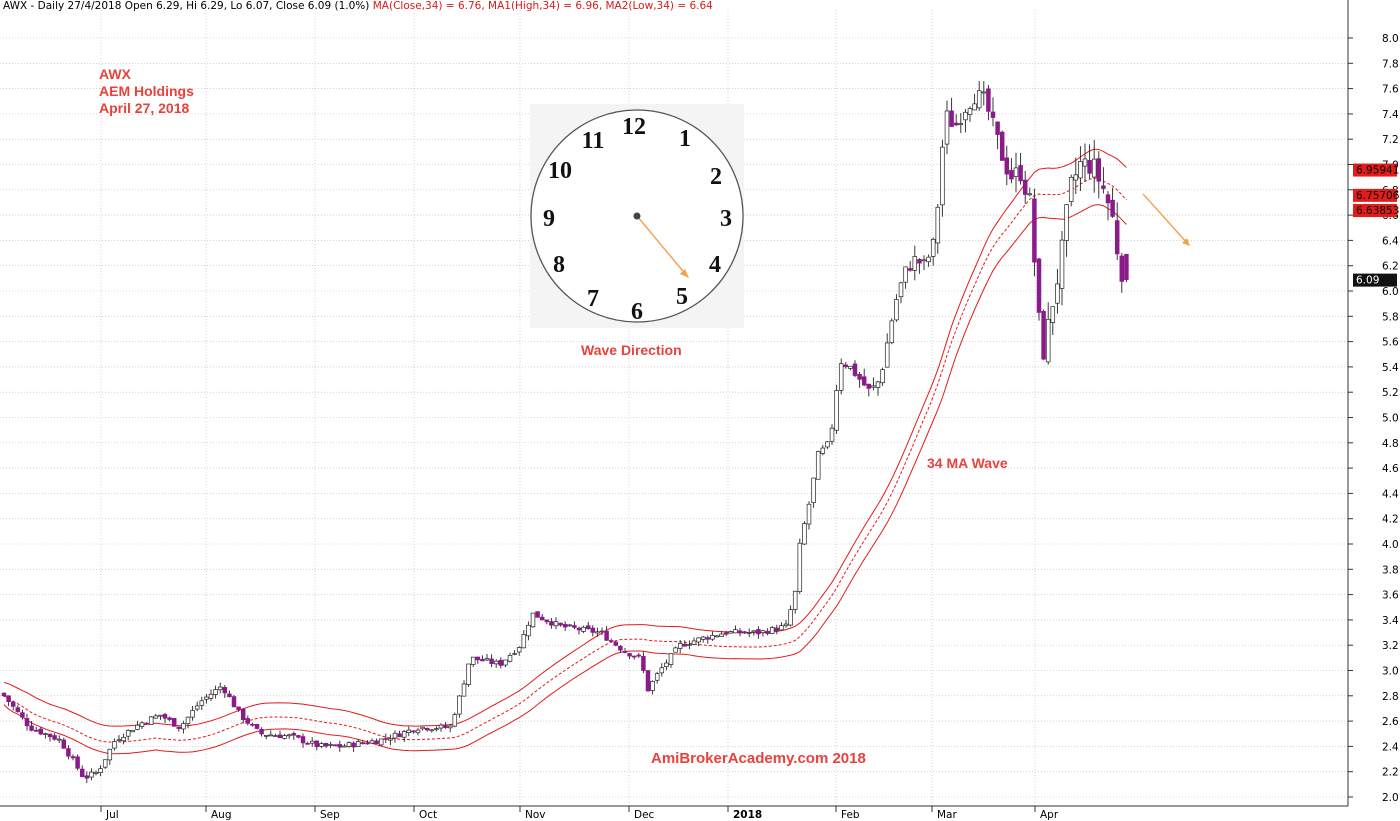 The width and height of the screenshot is (1400, 821). I want to click on y-tick-label: 6.0, so click(1390, 292).